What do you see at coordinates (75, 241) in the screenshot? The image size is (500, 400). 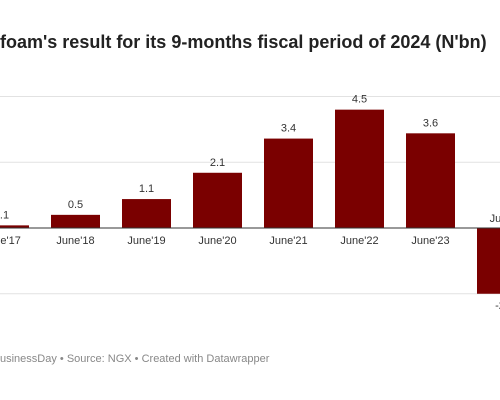 I see `category-label-1: June'18` at bounding box center [75, 241].